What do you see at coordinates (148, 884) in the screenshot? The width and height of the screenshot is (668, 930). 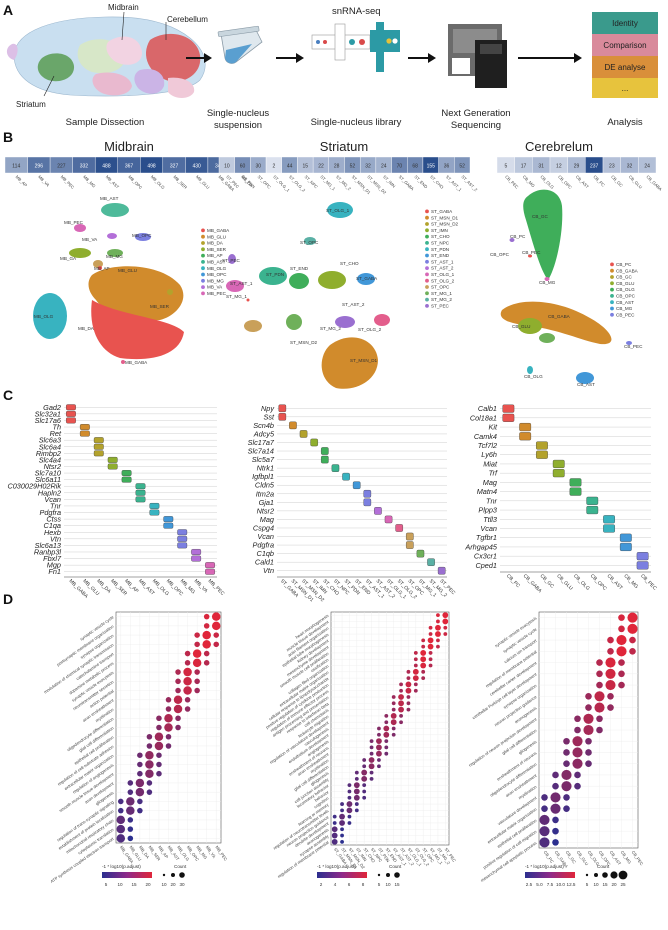 I see `color-legend-tick: 20` at bounding box center [148, 884].